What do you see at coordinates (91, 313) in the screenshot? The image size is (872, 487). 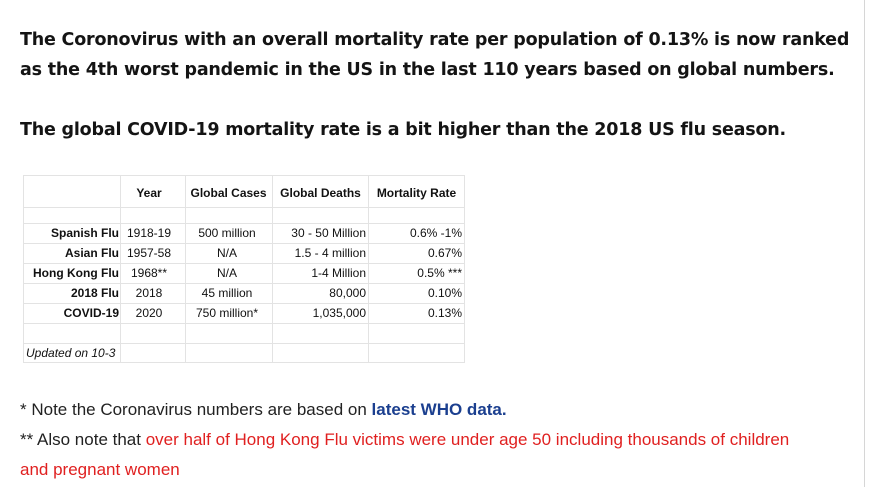 I see `row-name-covid-19: COVID-19` at bounding box center [91, 313].